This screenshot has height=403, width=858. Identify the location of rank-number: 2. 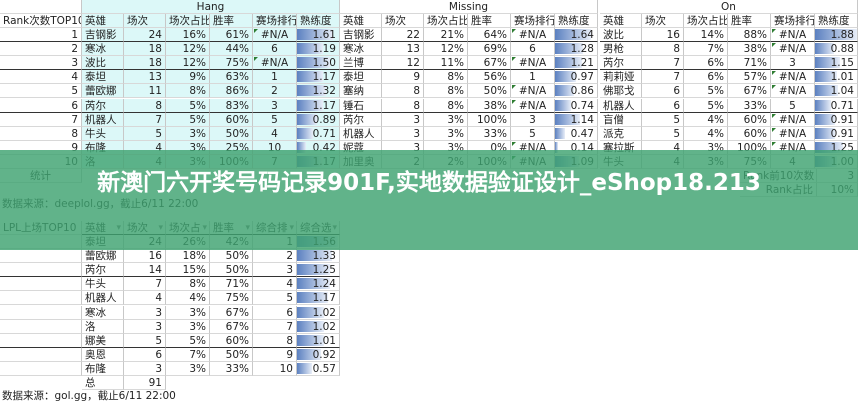
(41, 49).